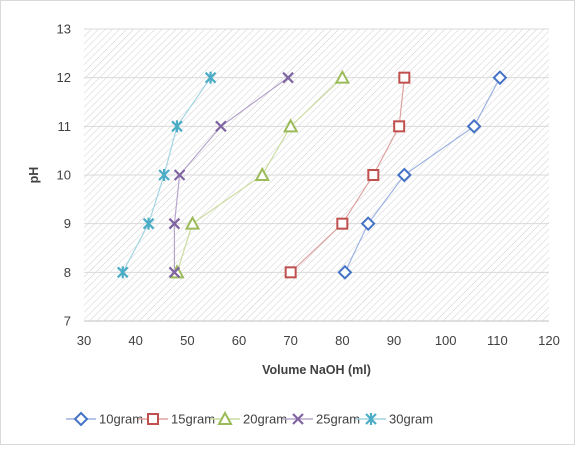 Image resolution: width=575 pixels, height=450 pixels. Describe the element at coordinates (84, 340) in the screenshot. I see `x-tick-label: 30` at that location.